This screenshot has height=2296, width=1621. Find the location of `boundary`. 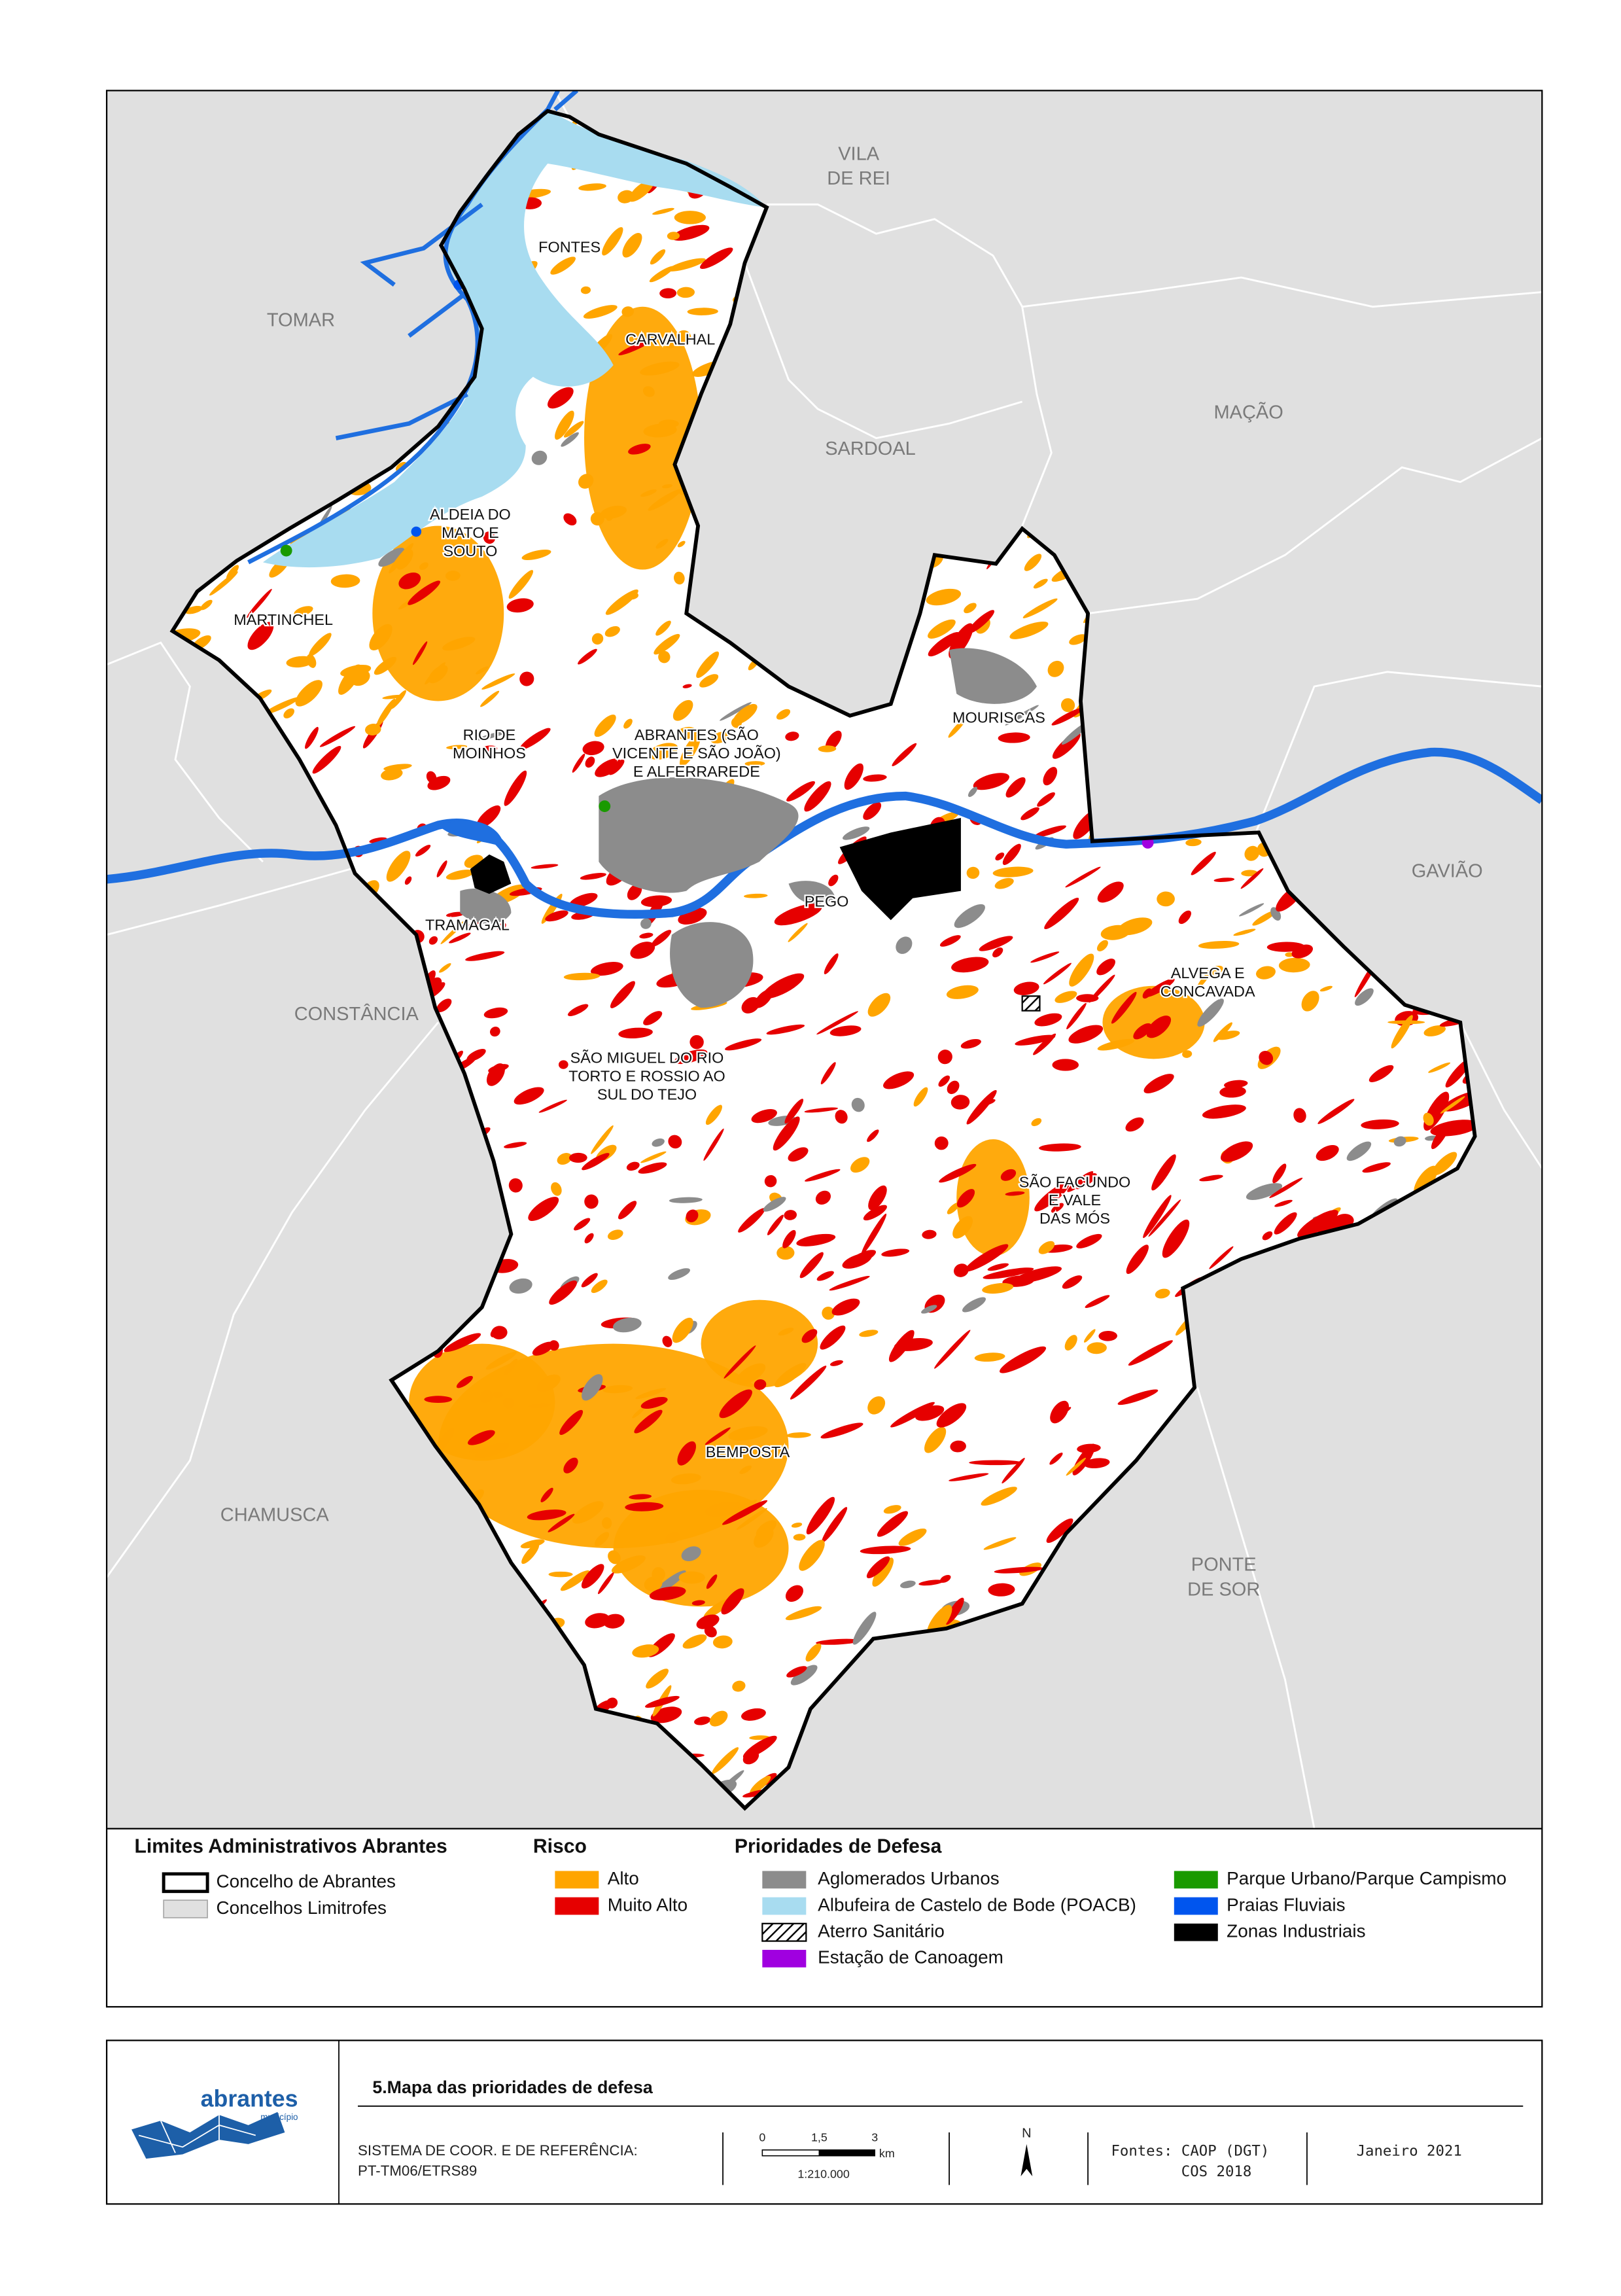

boundary is located at coordinates (883, 351).